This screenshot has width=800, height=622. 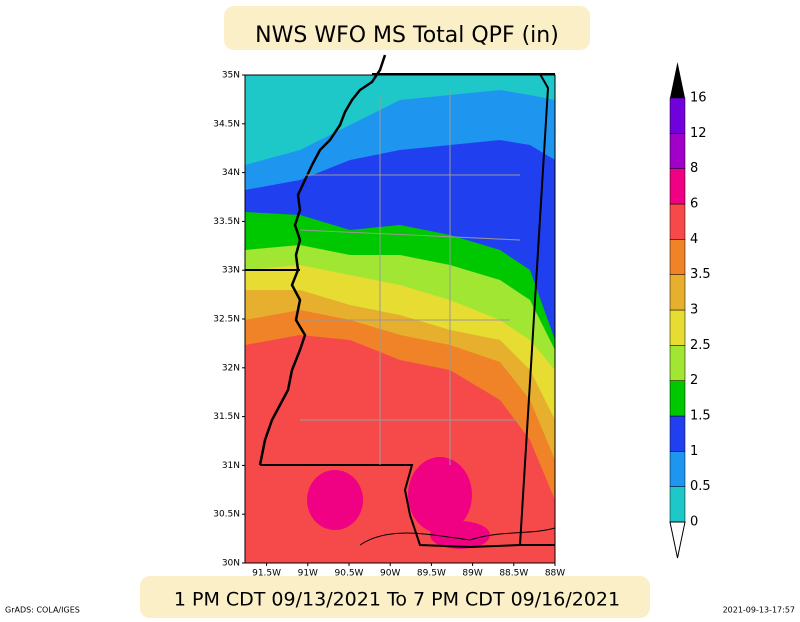 What do you see at coordinates (231, 368) in the screenshot?
I see `lat-label: 32N` at bounding box center [231, 368].